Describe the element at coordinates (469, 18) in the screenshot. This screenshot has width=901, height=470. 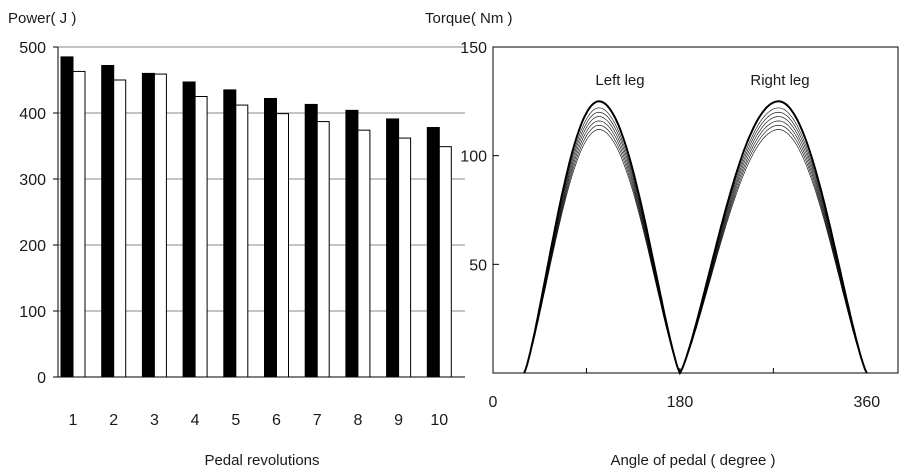
I see `line-y-axis-title: Torque( Nm )` at that location.